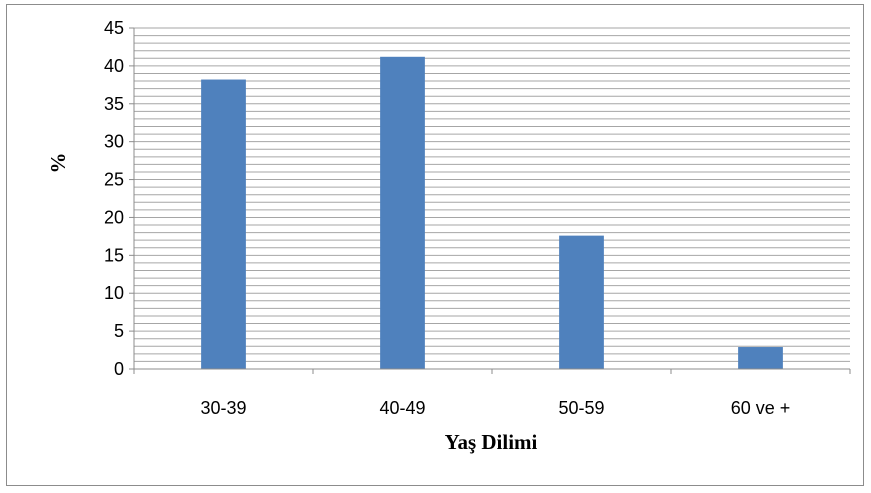 This screenshot has height=493, width=871. Describe the element at coordinates (760, 358) in the screenshot. I see `bar-60-ve-+` at that location.